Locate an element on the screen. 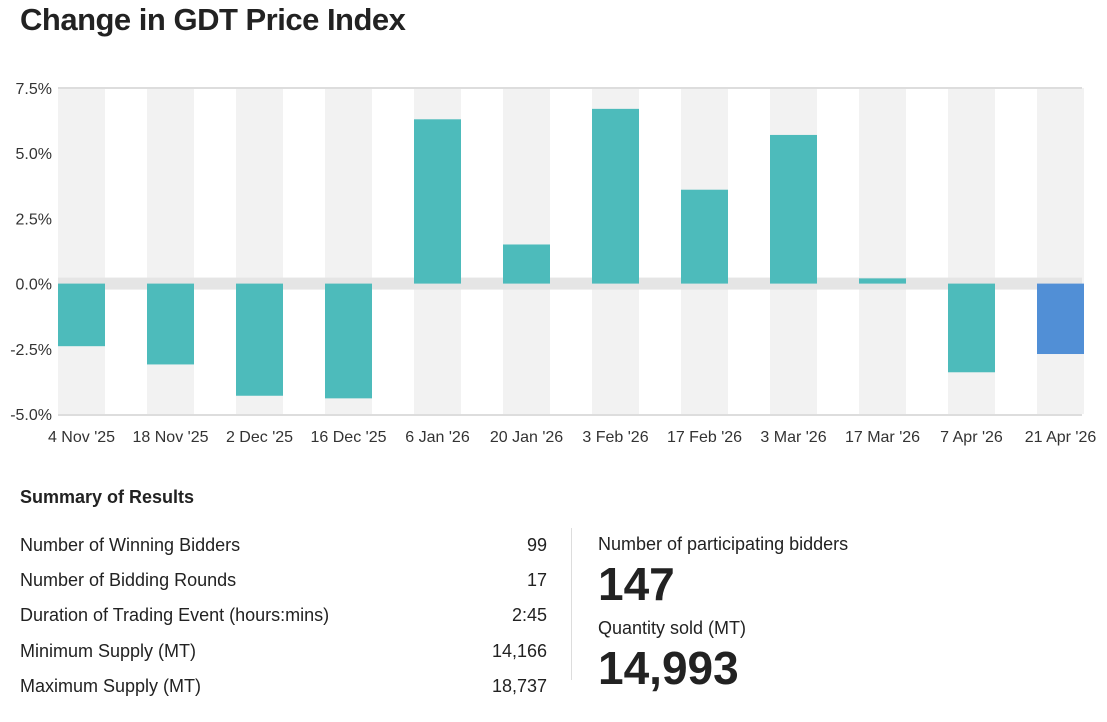 The height and width of the screenshot is (722, 1107). y-tick-label: -2.5% is located at coordinates (31, 350).